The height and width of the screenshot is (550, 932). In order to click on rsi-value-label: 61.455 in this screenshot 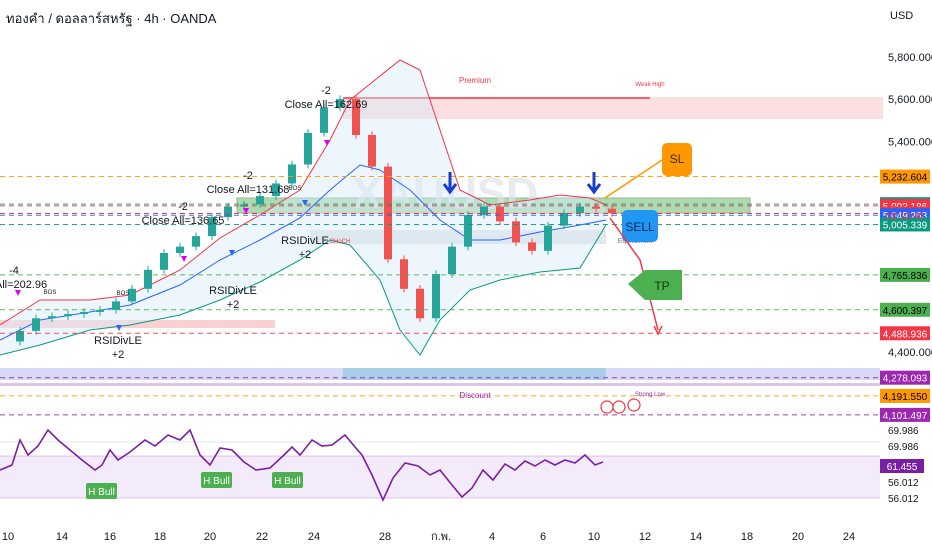, I will do `click(902, 467)`.